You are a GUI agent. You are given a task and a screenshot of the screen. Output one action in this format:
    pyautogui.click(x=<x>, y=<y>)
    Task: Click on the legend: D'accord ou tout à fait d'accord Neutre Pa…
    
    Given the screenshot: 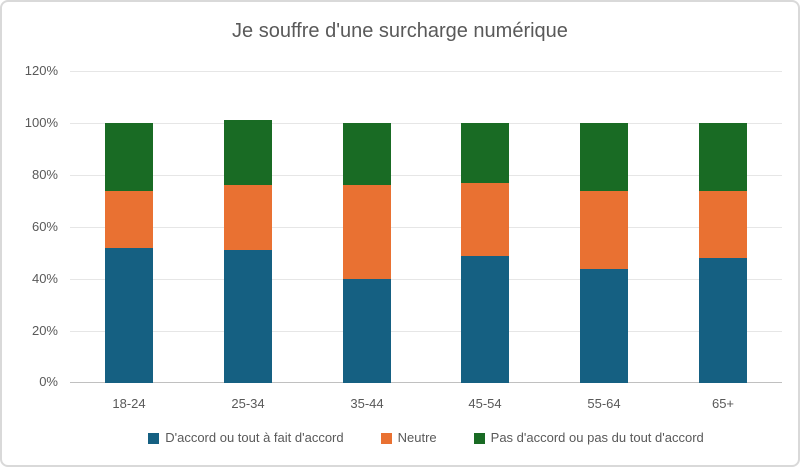 What is the action you would take?
    pyautogui.click(x=426, y=438)
    